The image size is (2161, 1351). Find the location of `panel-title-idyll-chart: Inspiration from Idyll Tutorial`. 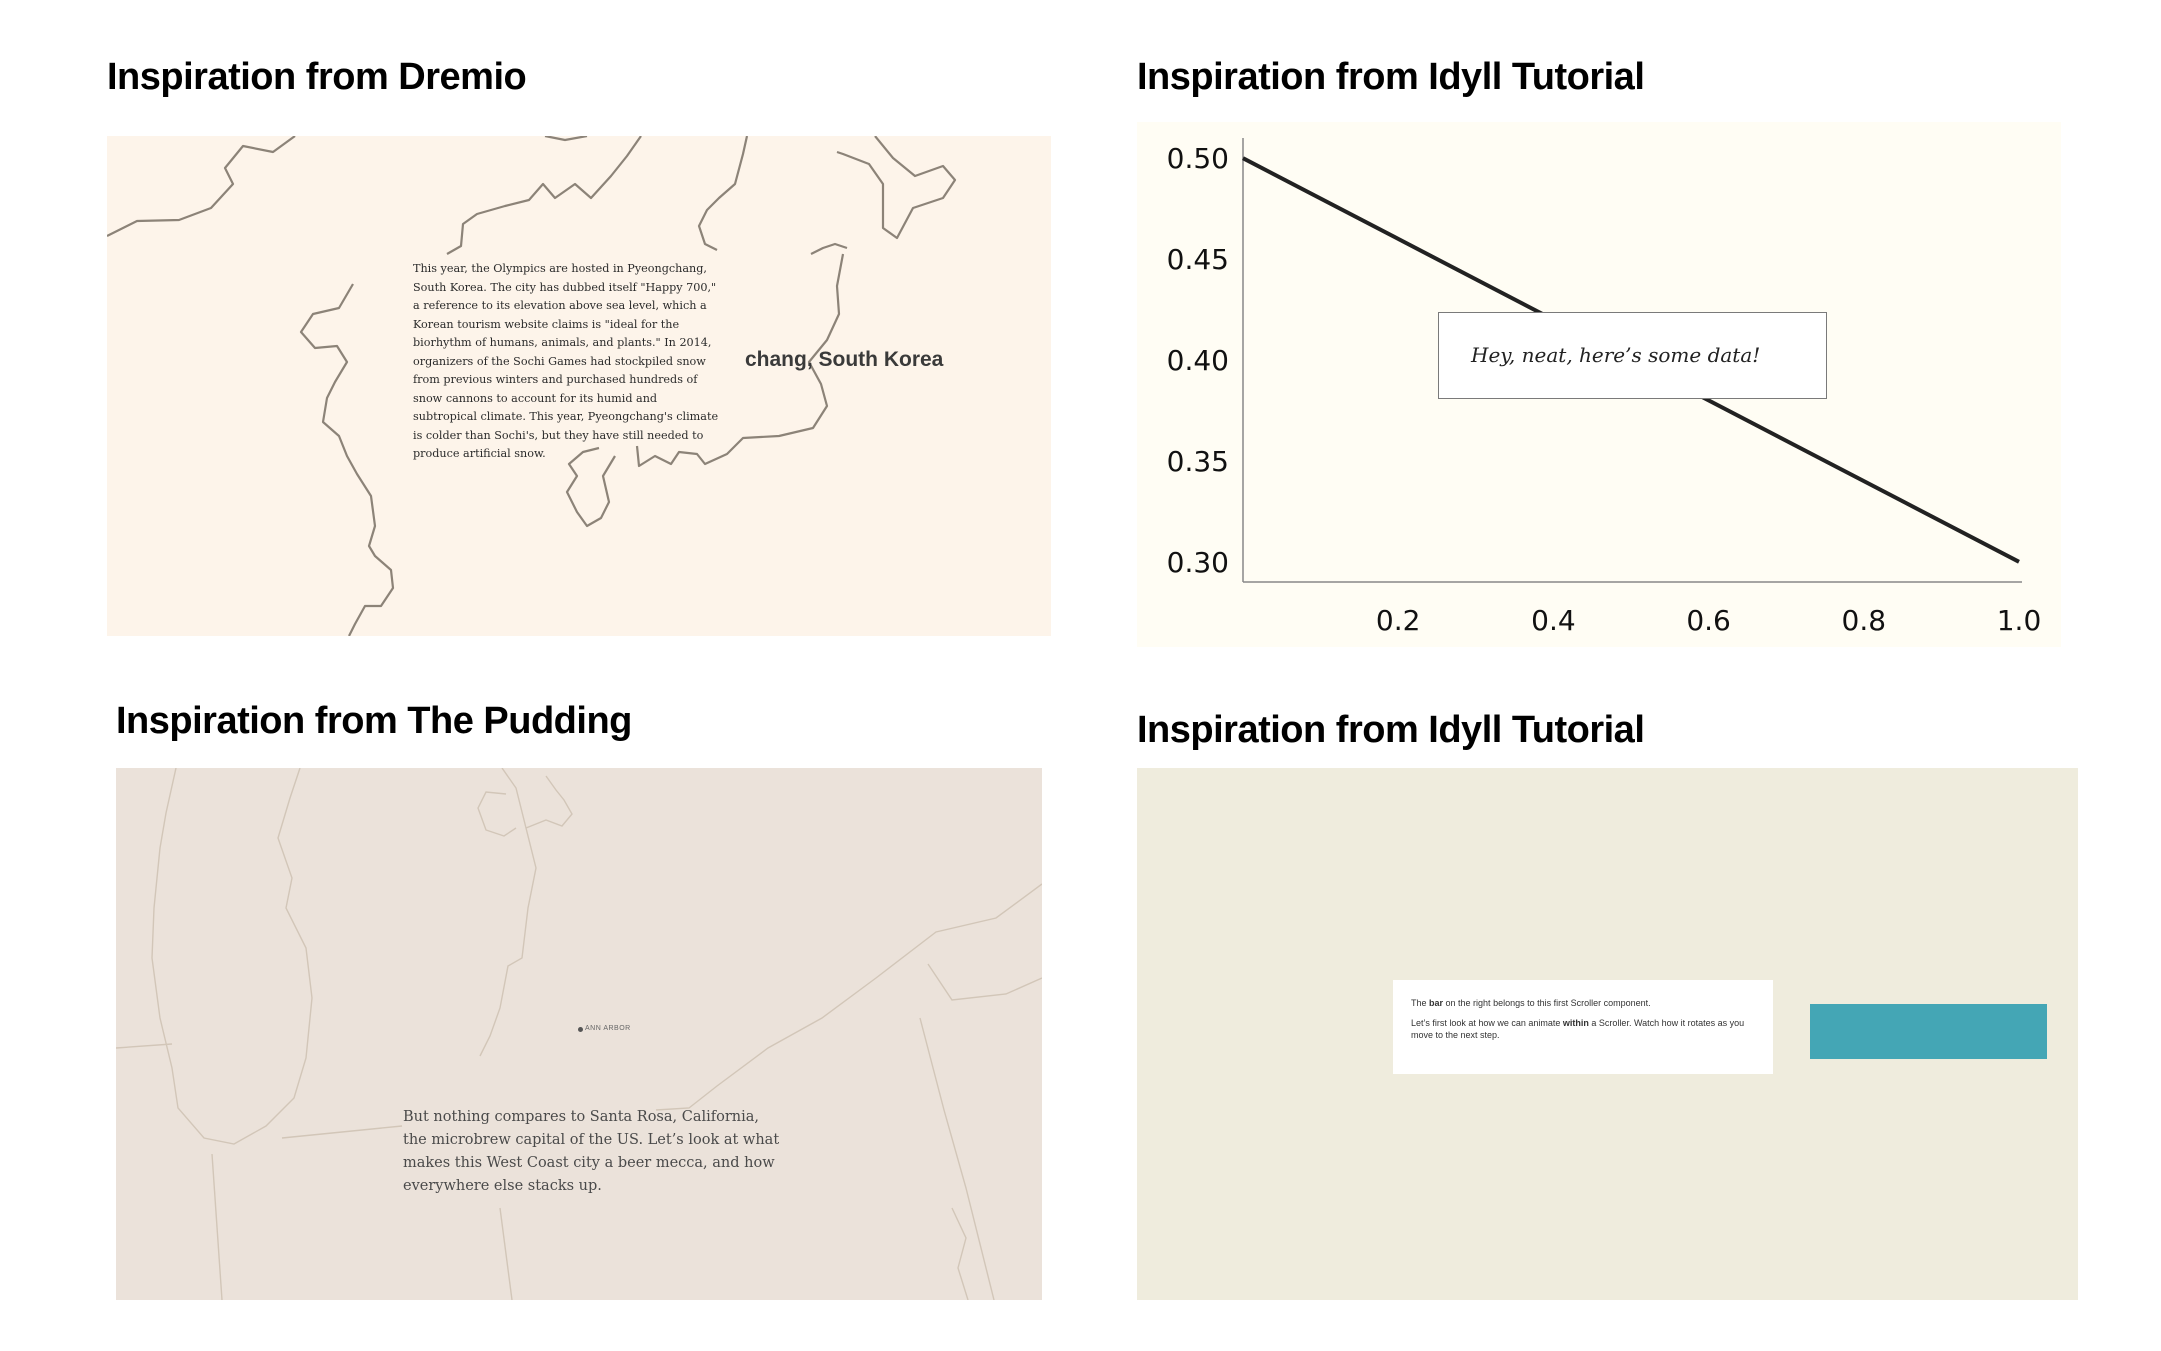

panel-title-idyll-chart: Inspiration from Idyll Tutorial is located at coordinates (1391, 77).